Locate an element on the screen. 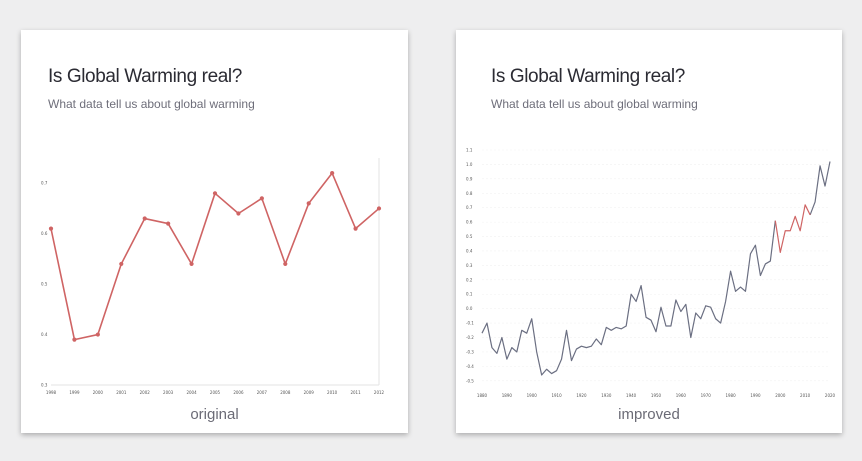  y-tick-label: -0.2 is located at coordinates (470, 337).